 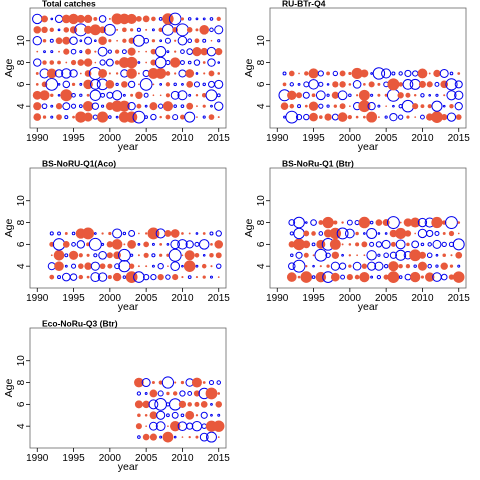 I want to click on plot-frame, so click(x=368, y=228).